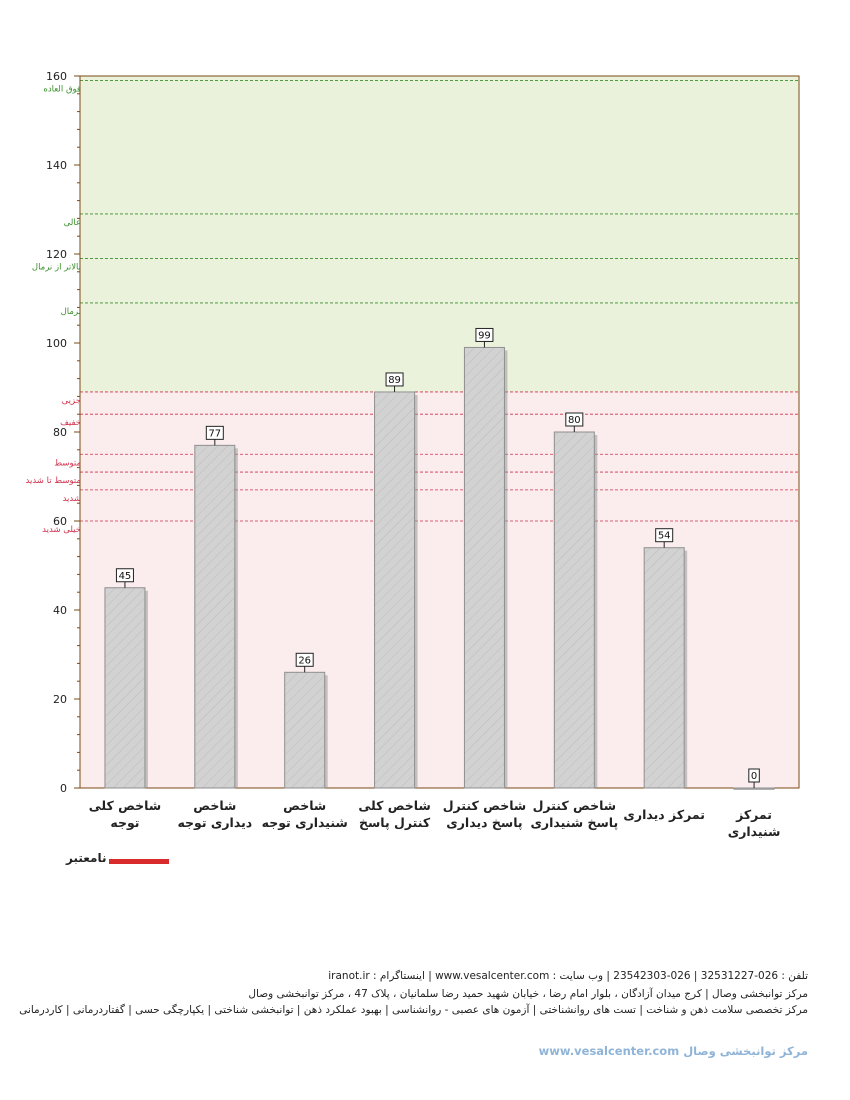 Image resolution: width=850 pixels, height=1100 pixels. I want to click on value-label: 89, so click(394, 380).